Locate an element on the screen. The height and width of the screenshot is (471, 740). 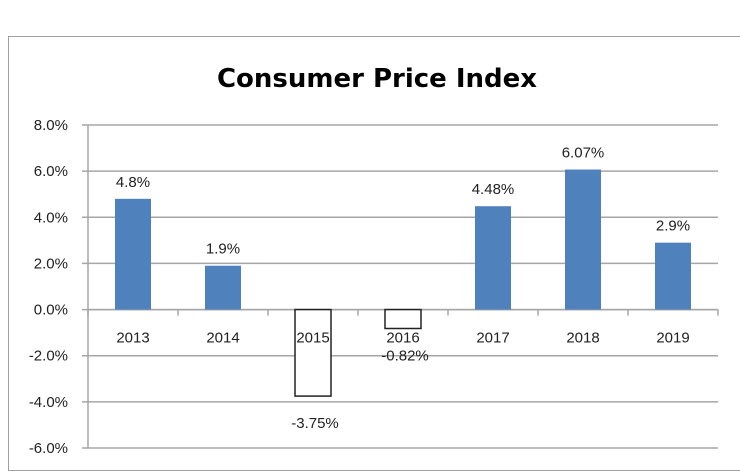
y-tick-label: -2.0% is located at coordinates (48, 356).